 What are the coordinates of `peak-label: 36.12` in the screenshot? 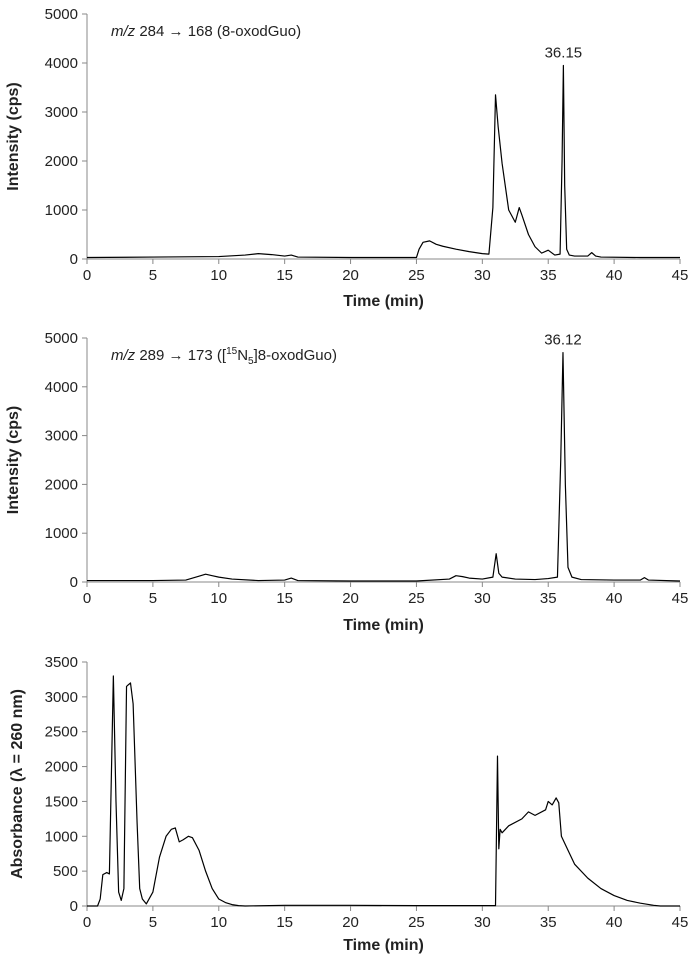 It's located at (563, 340).